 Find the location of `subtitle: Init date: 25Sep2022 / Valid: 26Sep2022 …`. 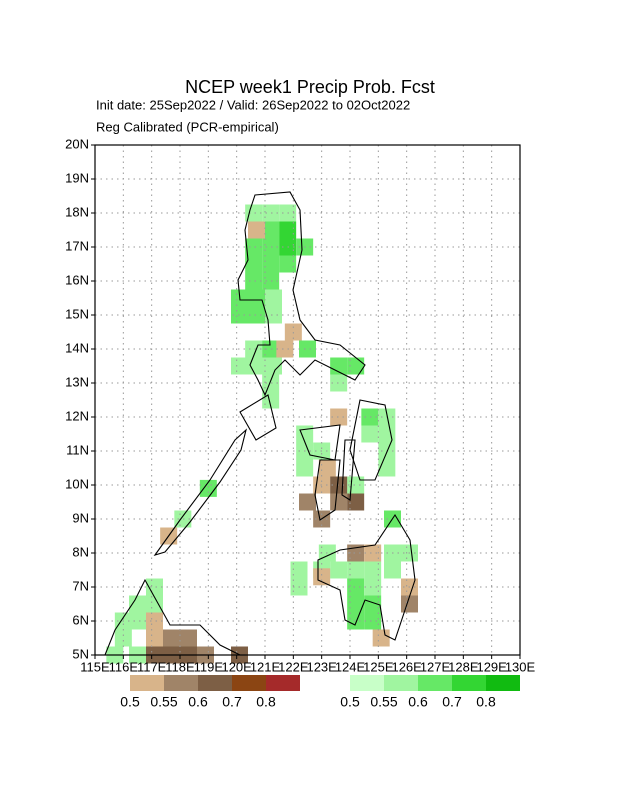

subtitle: Init date: 25Sep2022 / Valid: 26Sep2022 … is located at coordinates (253, 104).